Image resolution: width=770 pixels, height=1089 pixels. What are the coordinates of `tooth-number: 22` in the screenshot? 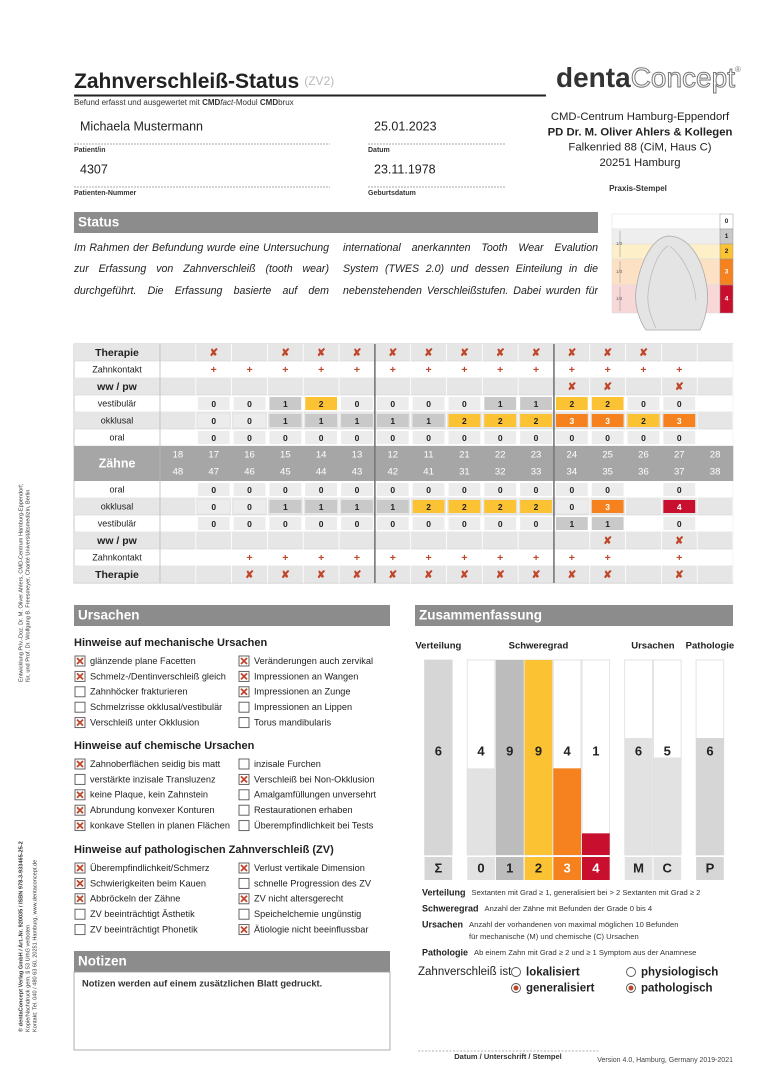 It's located at (500, 455).